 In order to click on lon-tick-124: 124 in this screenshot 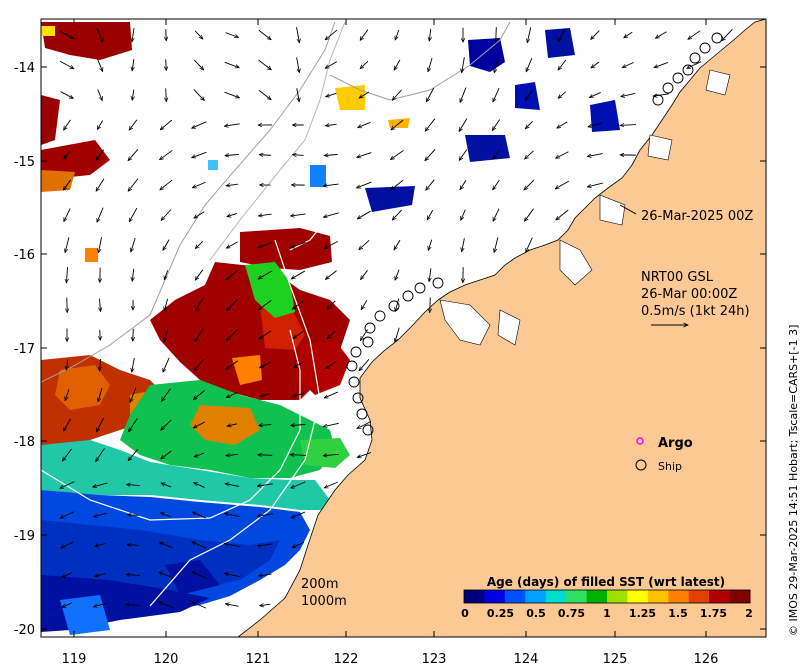, I will do `click(526, 659)`.